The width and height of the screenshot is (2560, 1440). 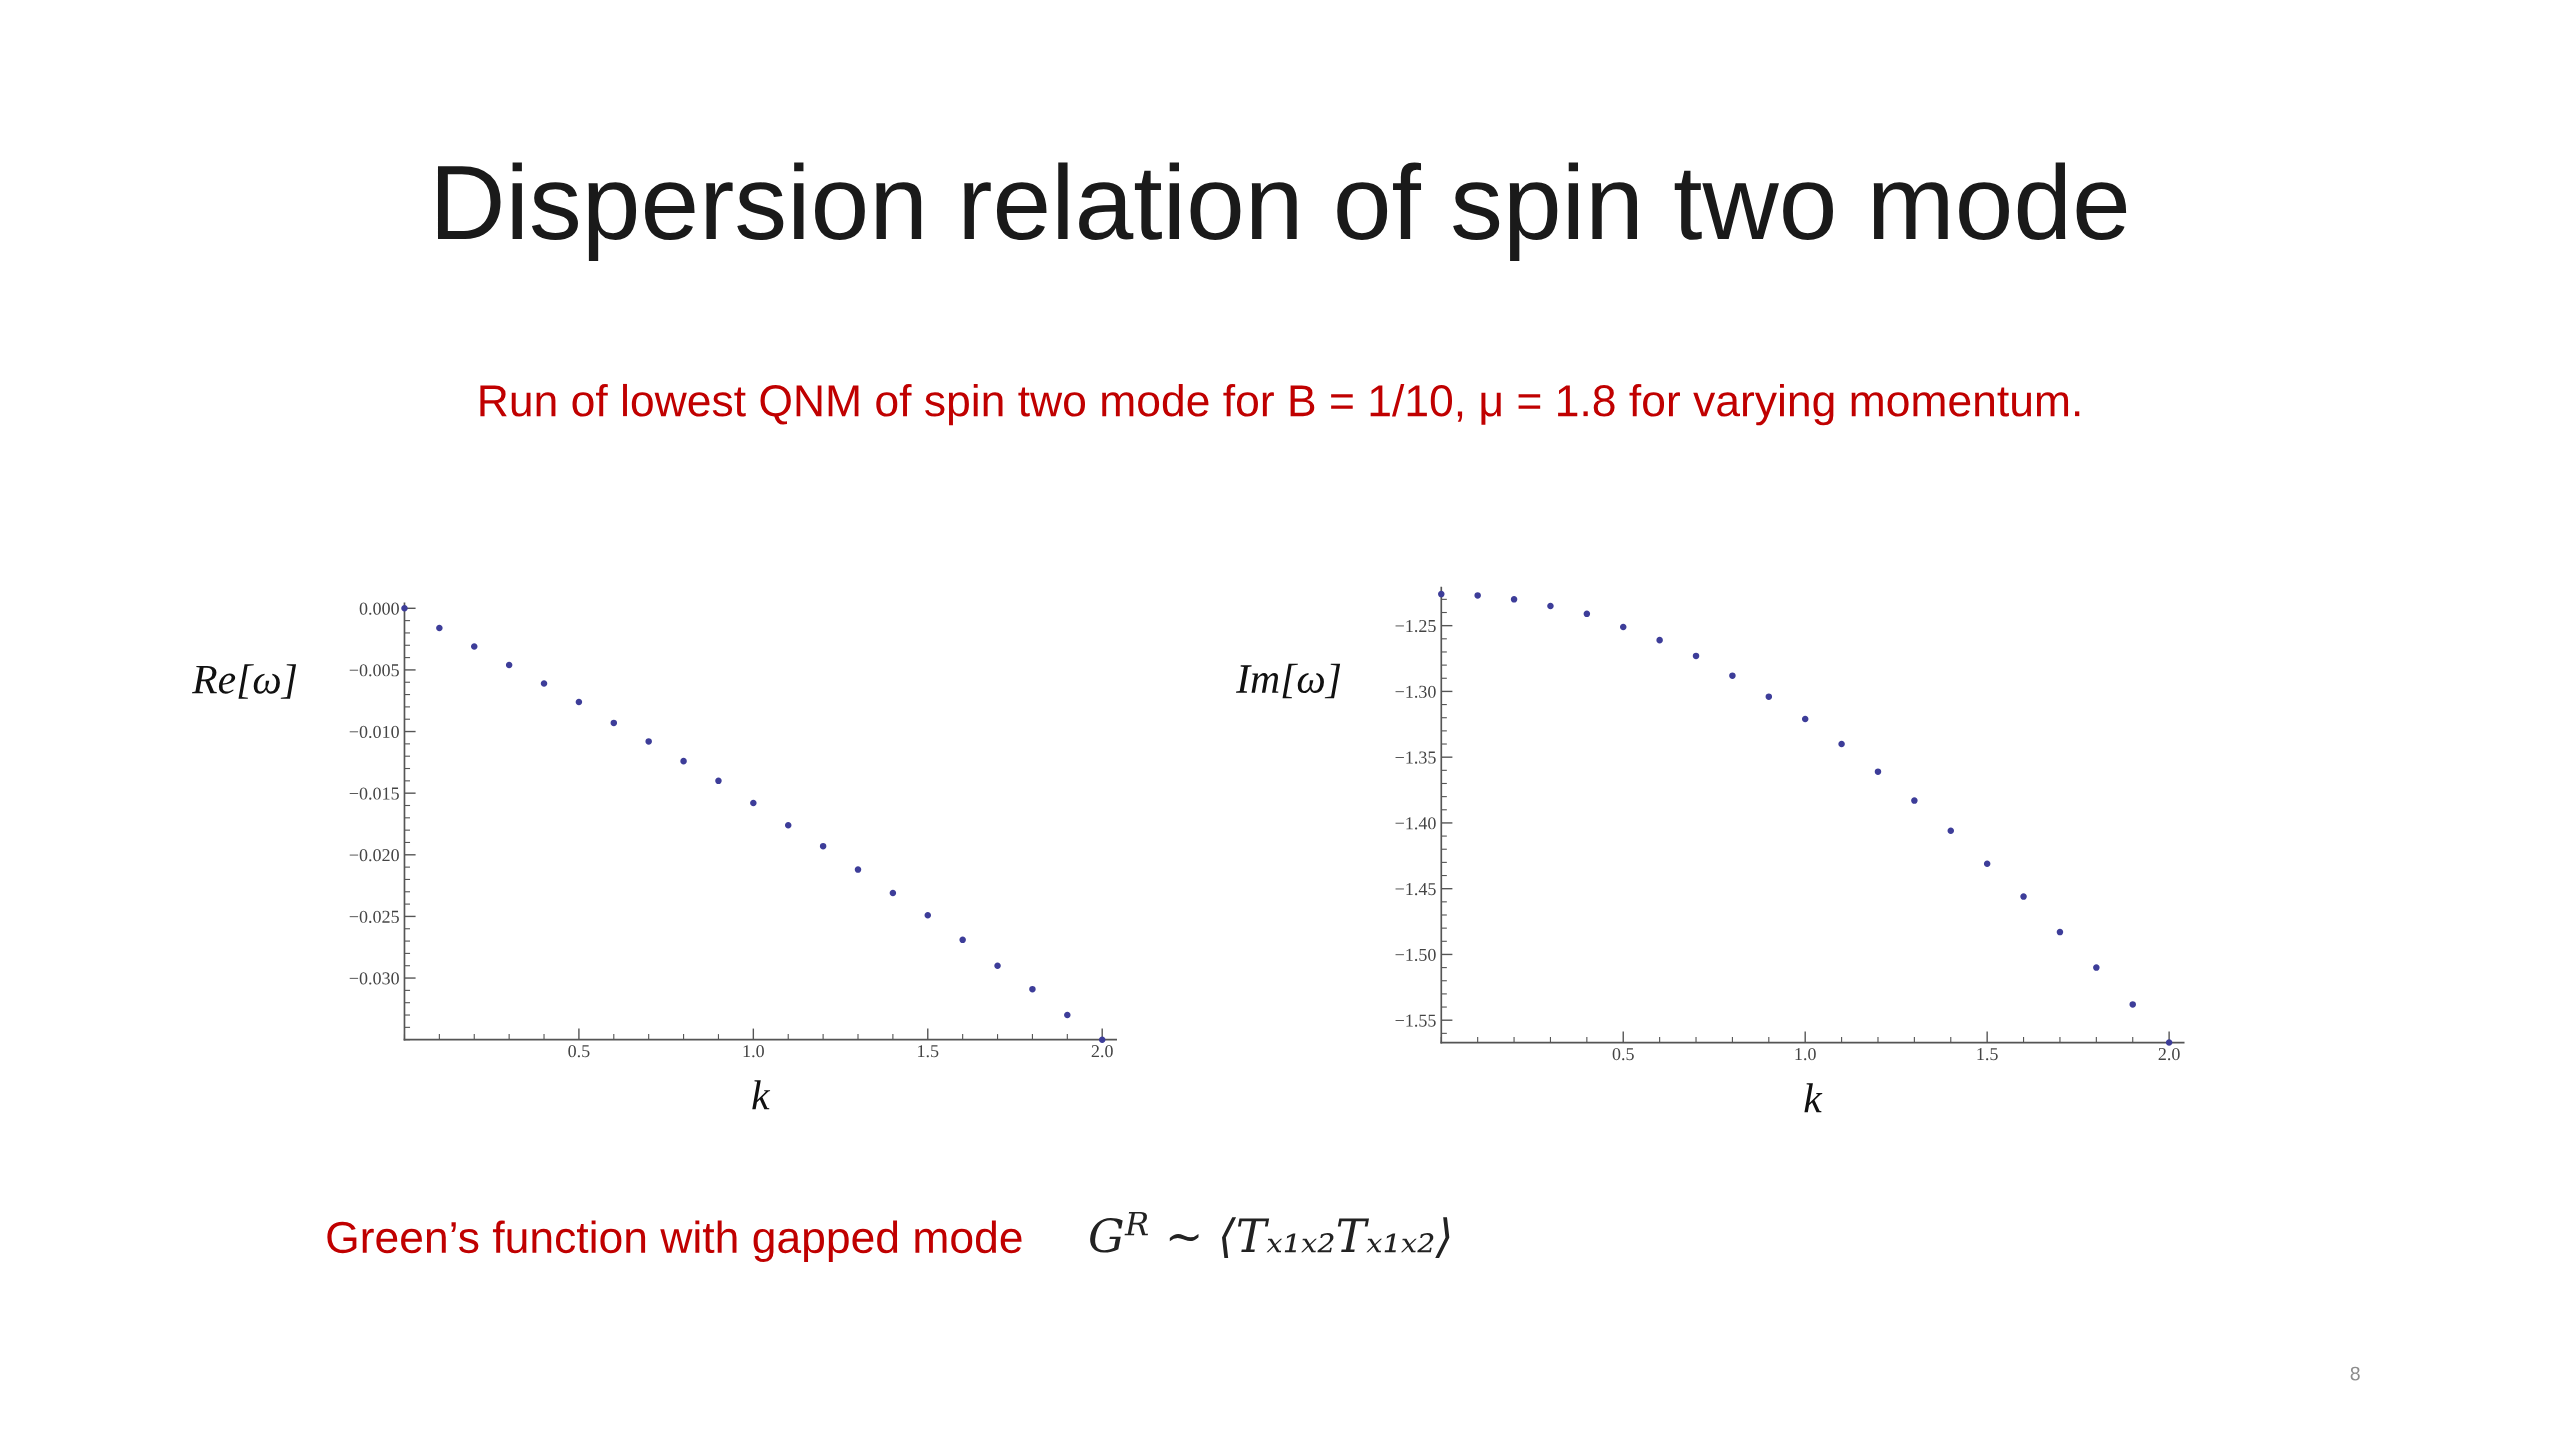 I want to click on chart-title: Dispersion relation of spin two mode, so click(x=1282, y=211).